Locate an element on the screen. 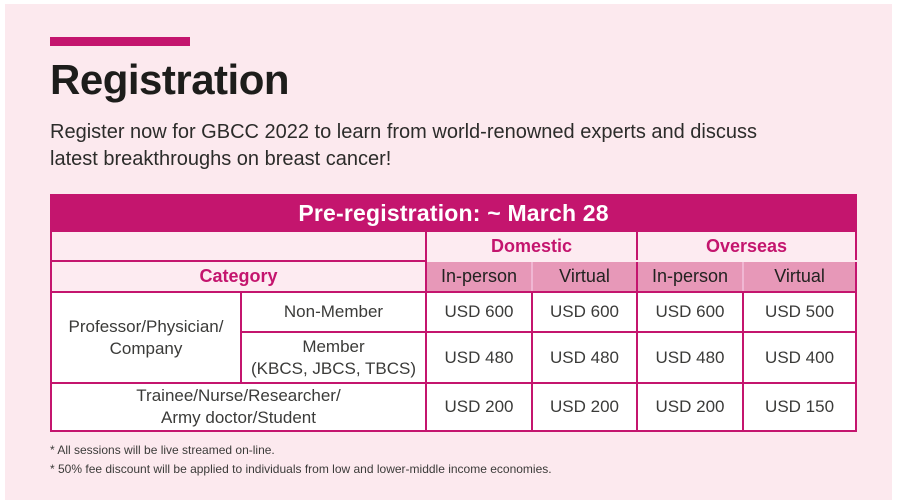 The width and height of the screenshot is (900, 500). table-banner-row: Pre-registration: ~ March 28 is located at coordinates (453, 213).